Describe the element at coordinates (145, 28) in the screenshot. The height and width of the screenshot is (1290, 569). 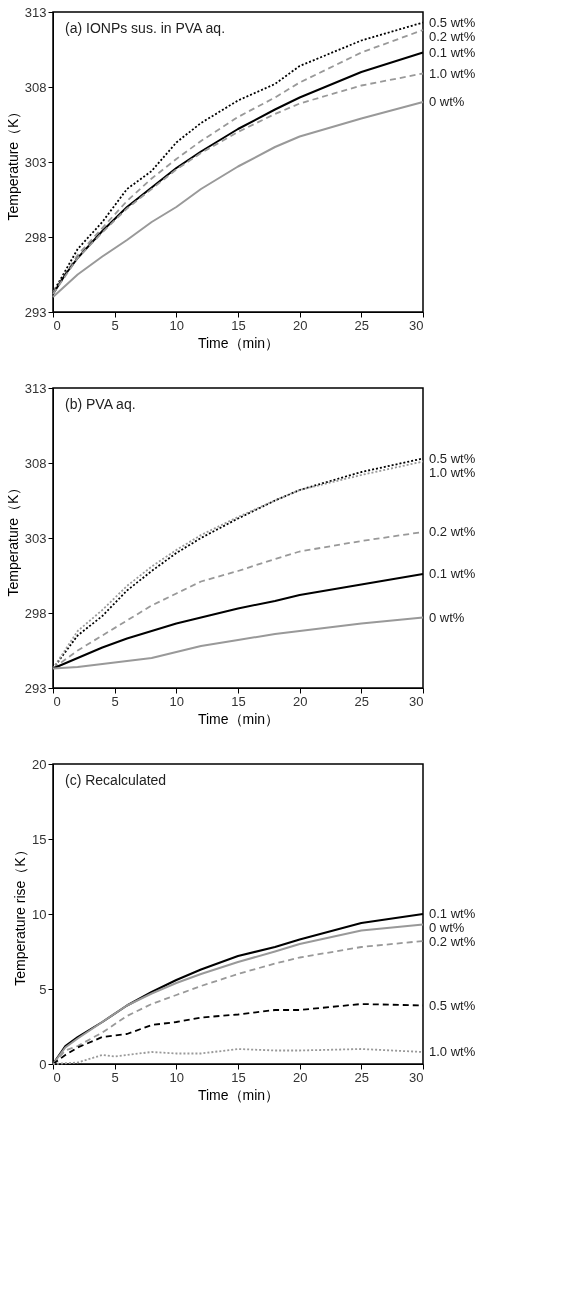
I see `text: (a) IONPs sus. in PVA aq.` at that location.